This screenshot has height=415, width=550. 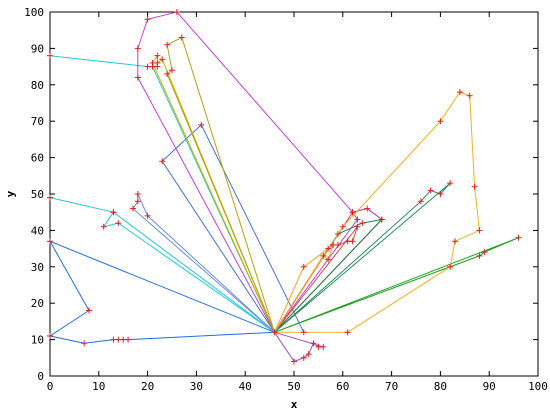 I want to click on y-tick-label: 20, so click(x=37, y=303).